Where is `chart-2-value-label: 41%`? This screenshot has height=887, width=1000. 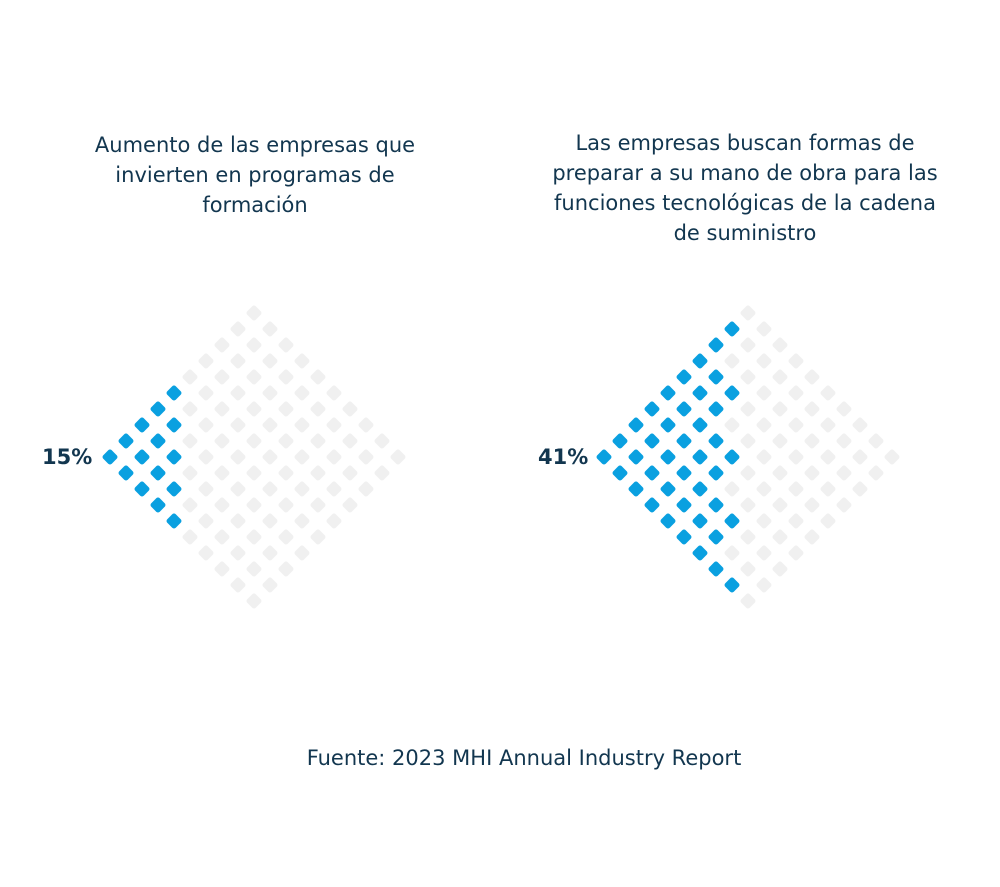 chart-2-value-label: 41% is located at coordinates (563, 457).